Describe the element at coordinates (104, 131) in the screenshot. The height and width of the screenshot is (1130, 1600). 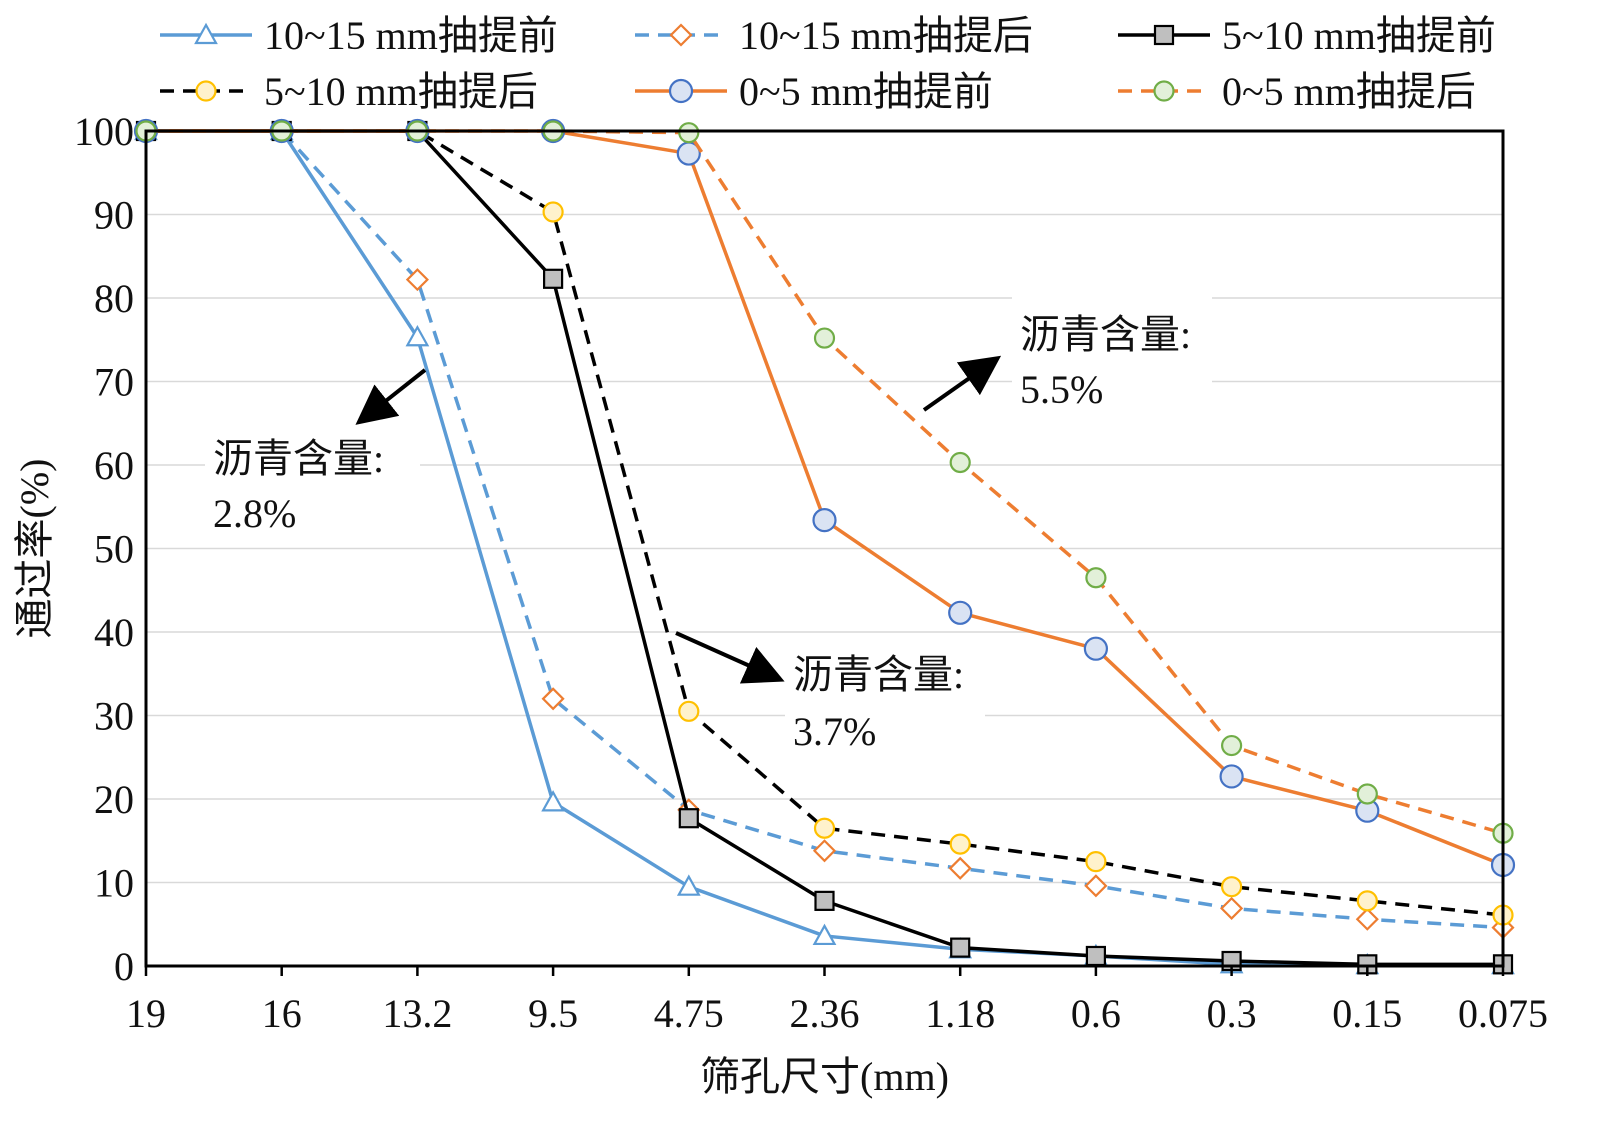
I see `y-tick-label: 100` at that location.